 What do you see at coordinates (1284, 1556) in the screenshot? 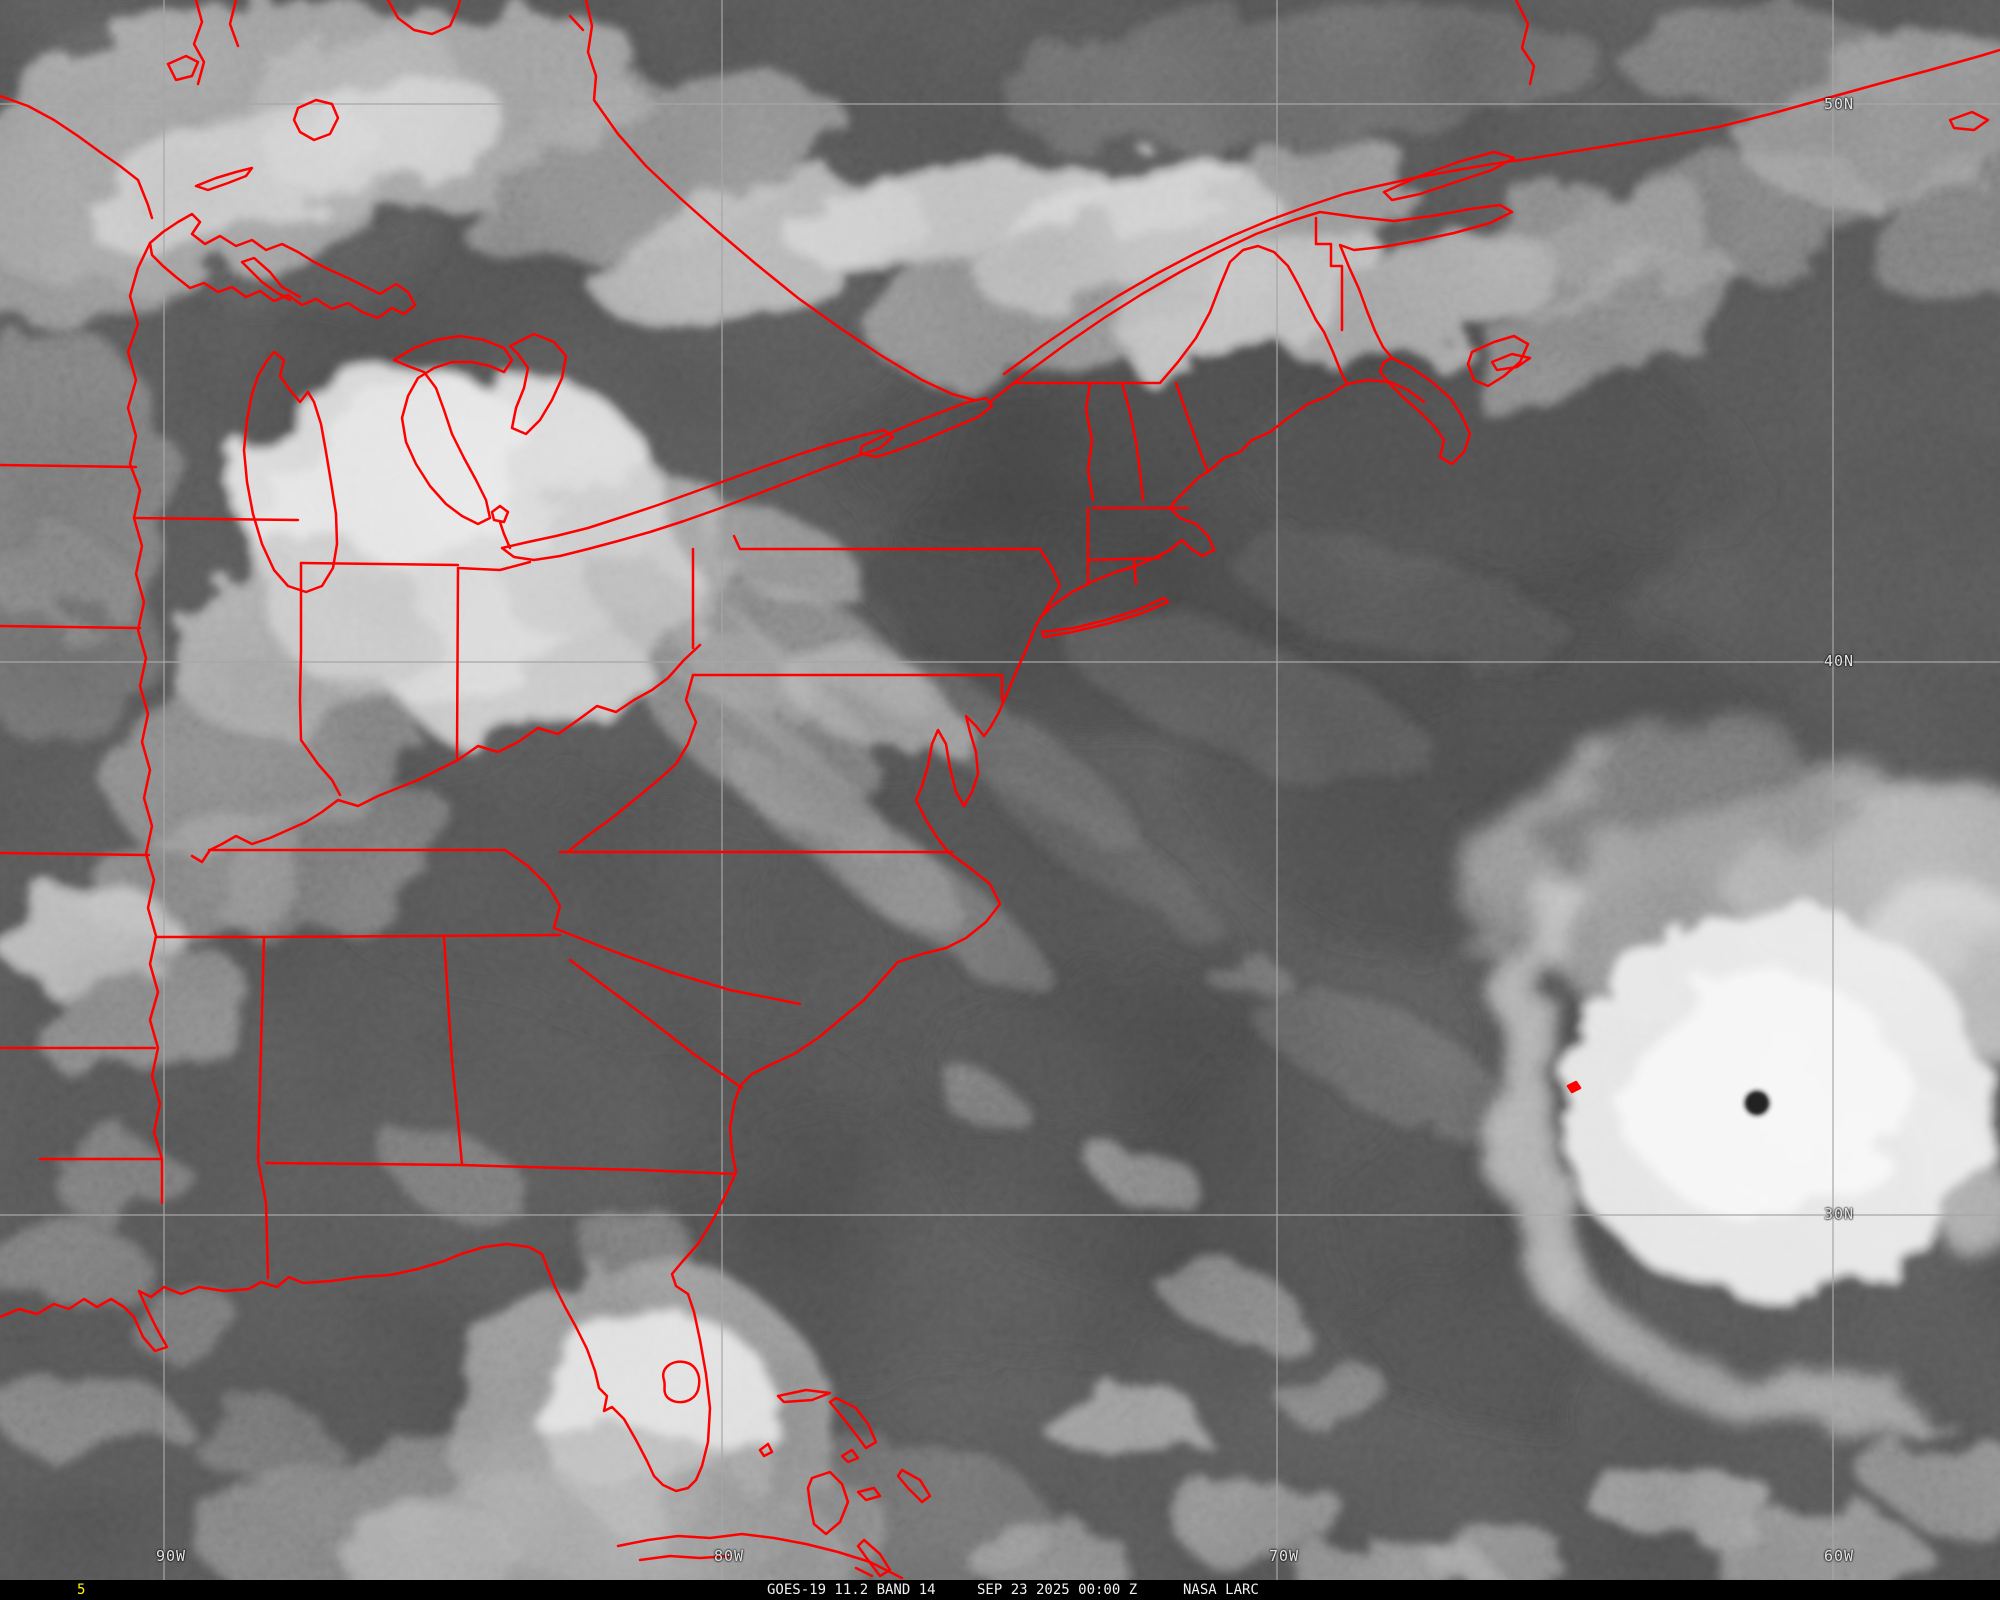
I see `lon-label-70w: 70W` at bounding box center [1284, 1556].